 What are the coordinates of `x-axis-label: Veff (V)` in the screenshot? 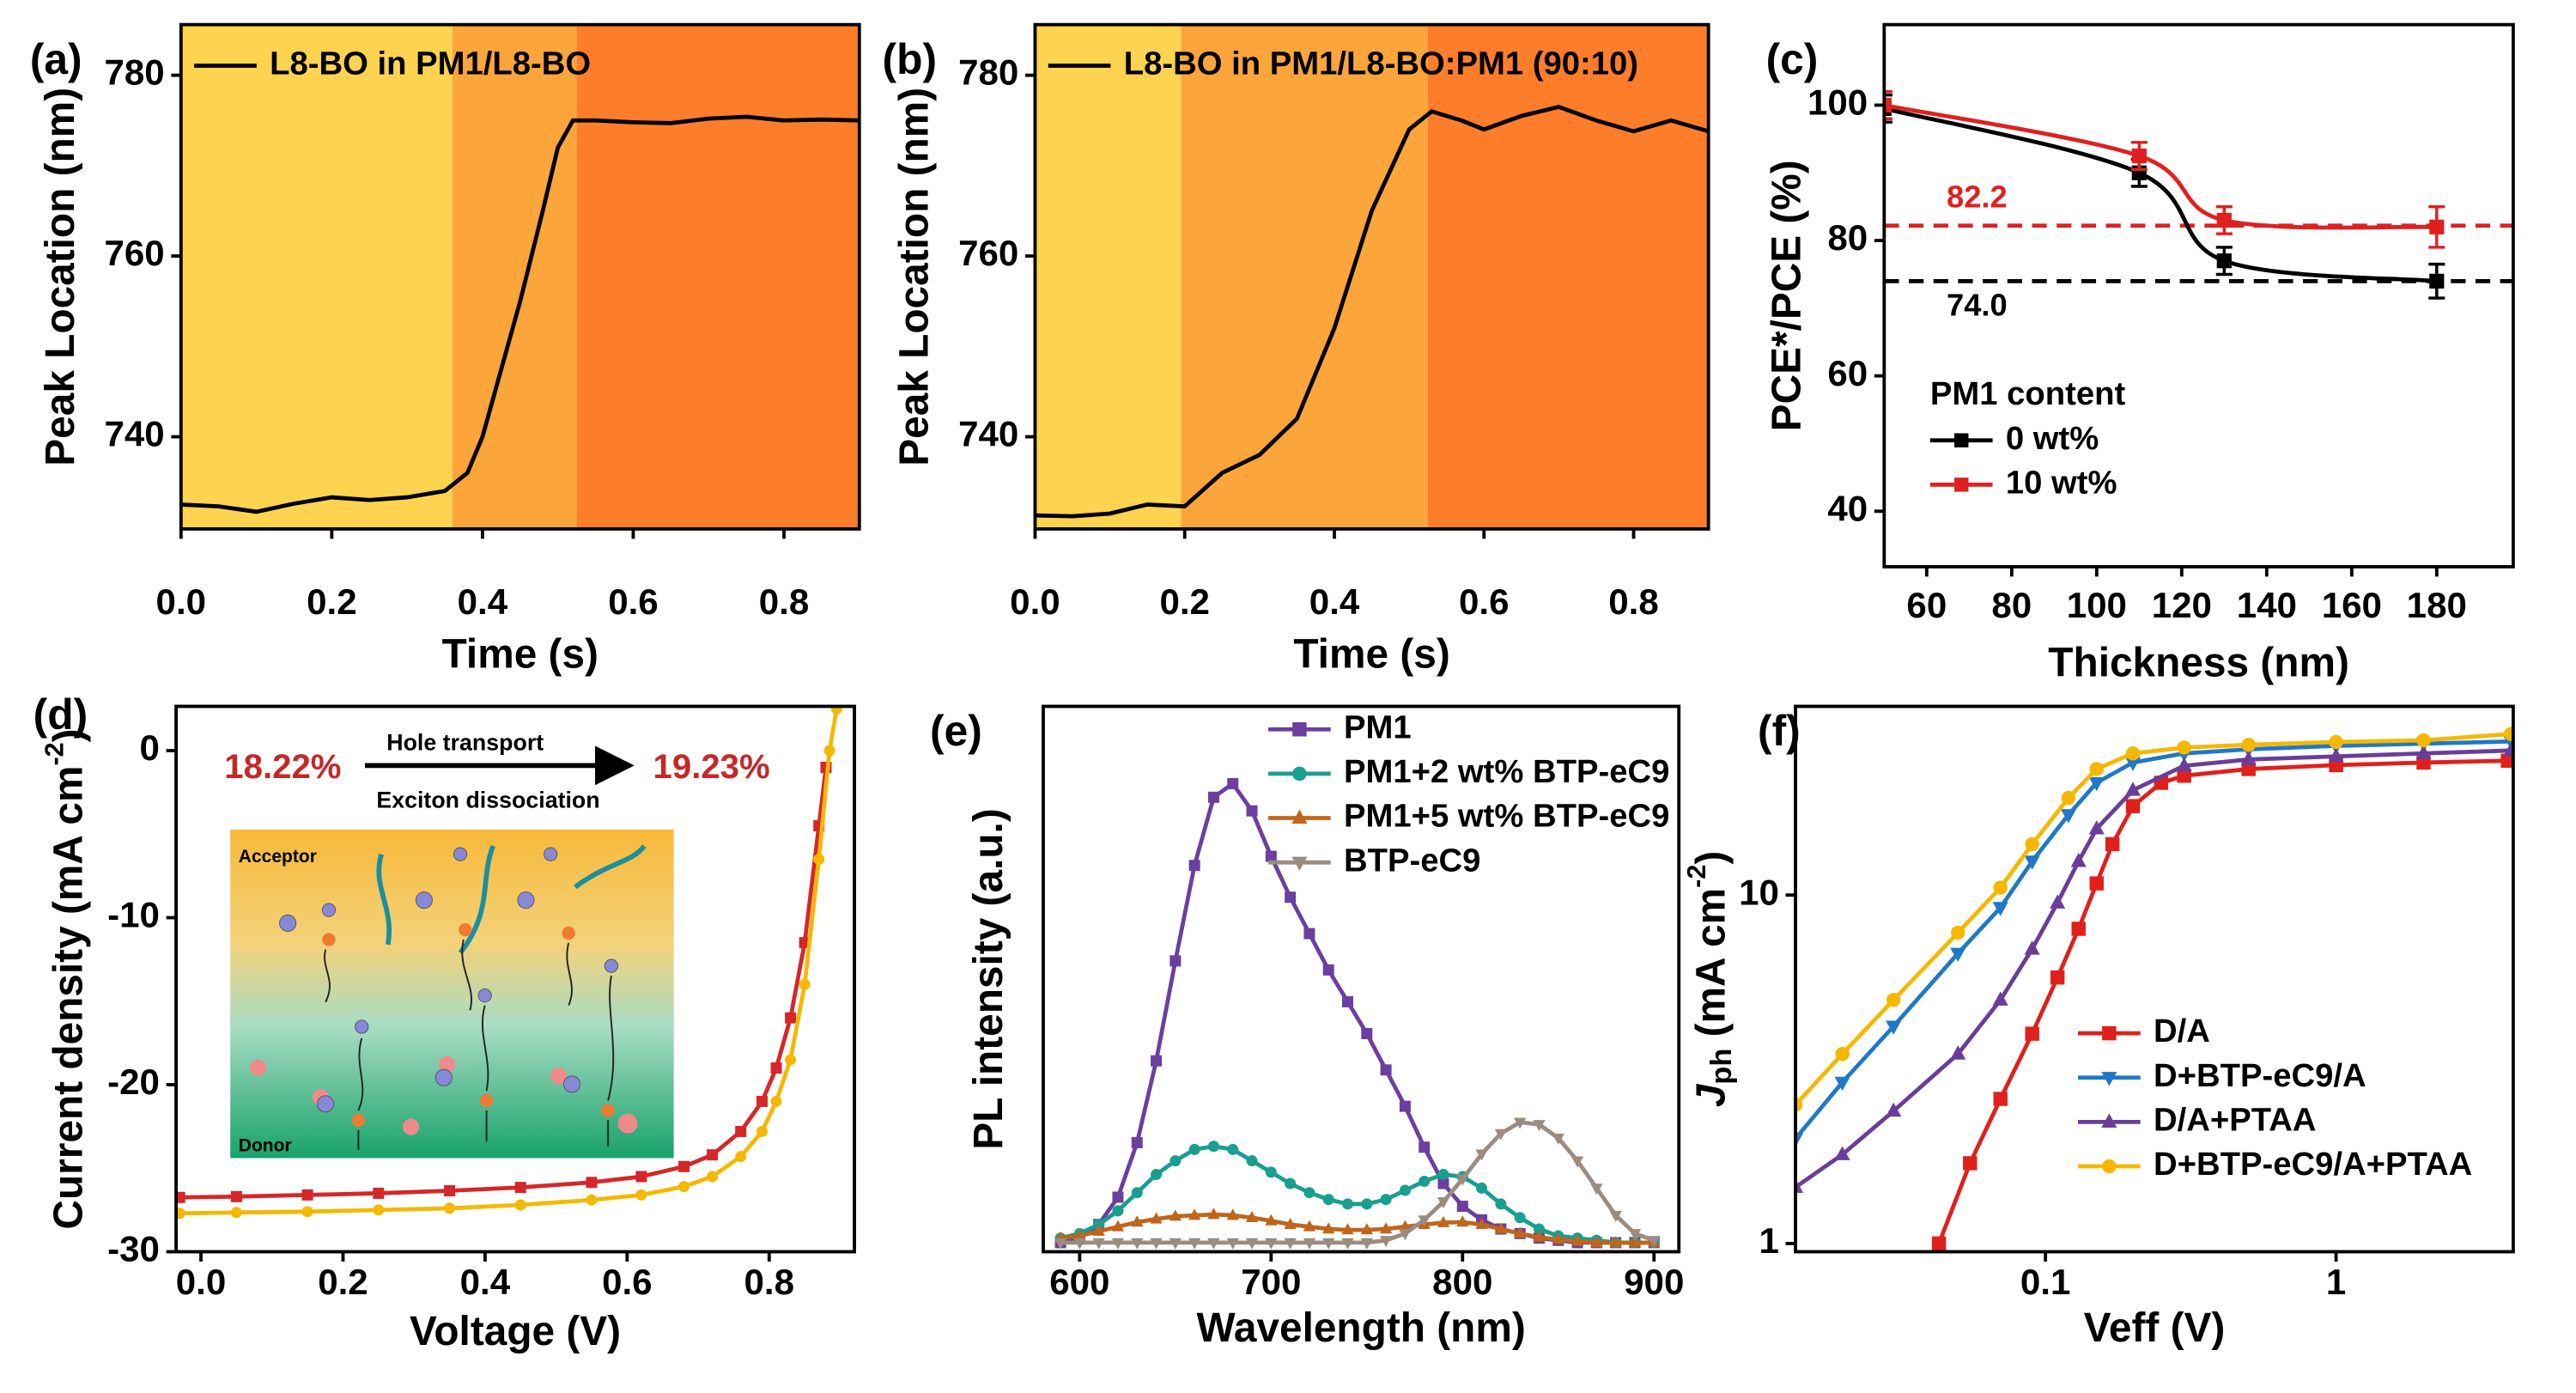 It's located at (2155, 1328).